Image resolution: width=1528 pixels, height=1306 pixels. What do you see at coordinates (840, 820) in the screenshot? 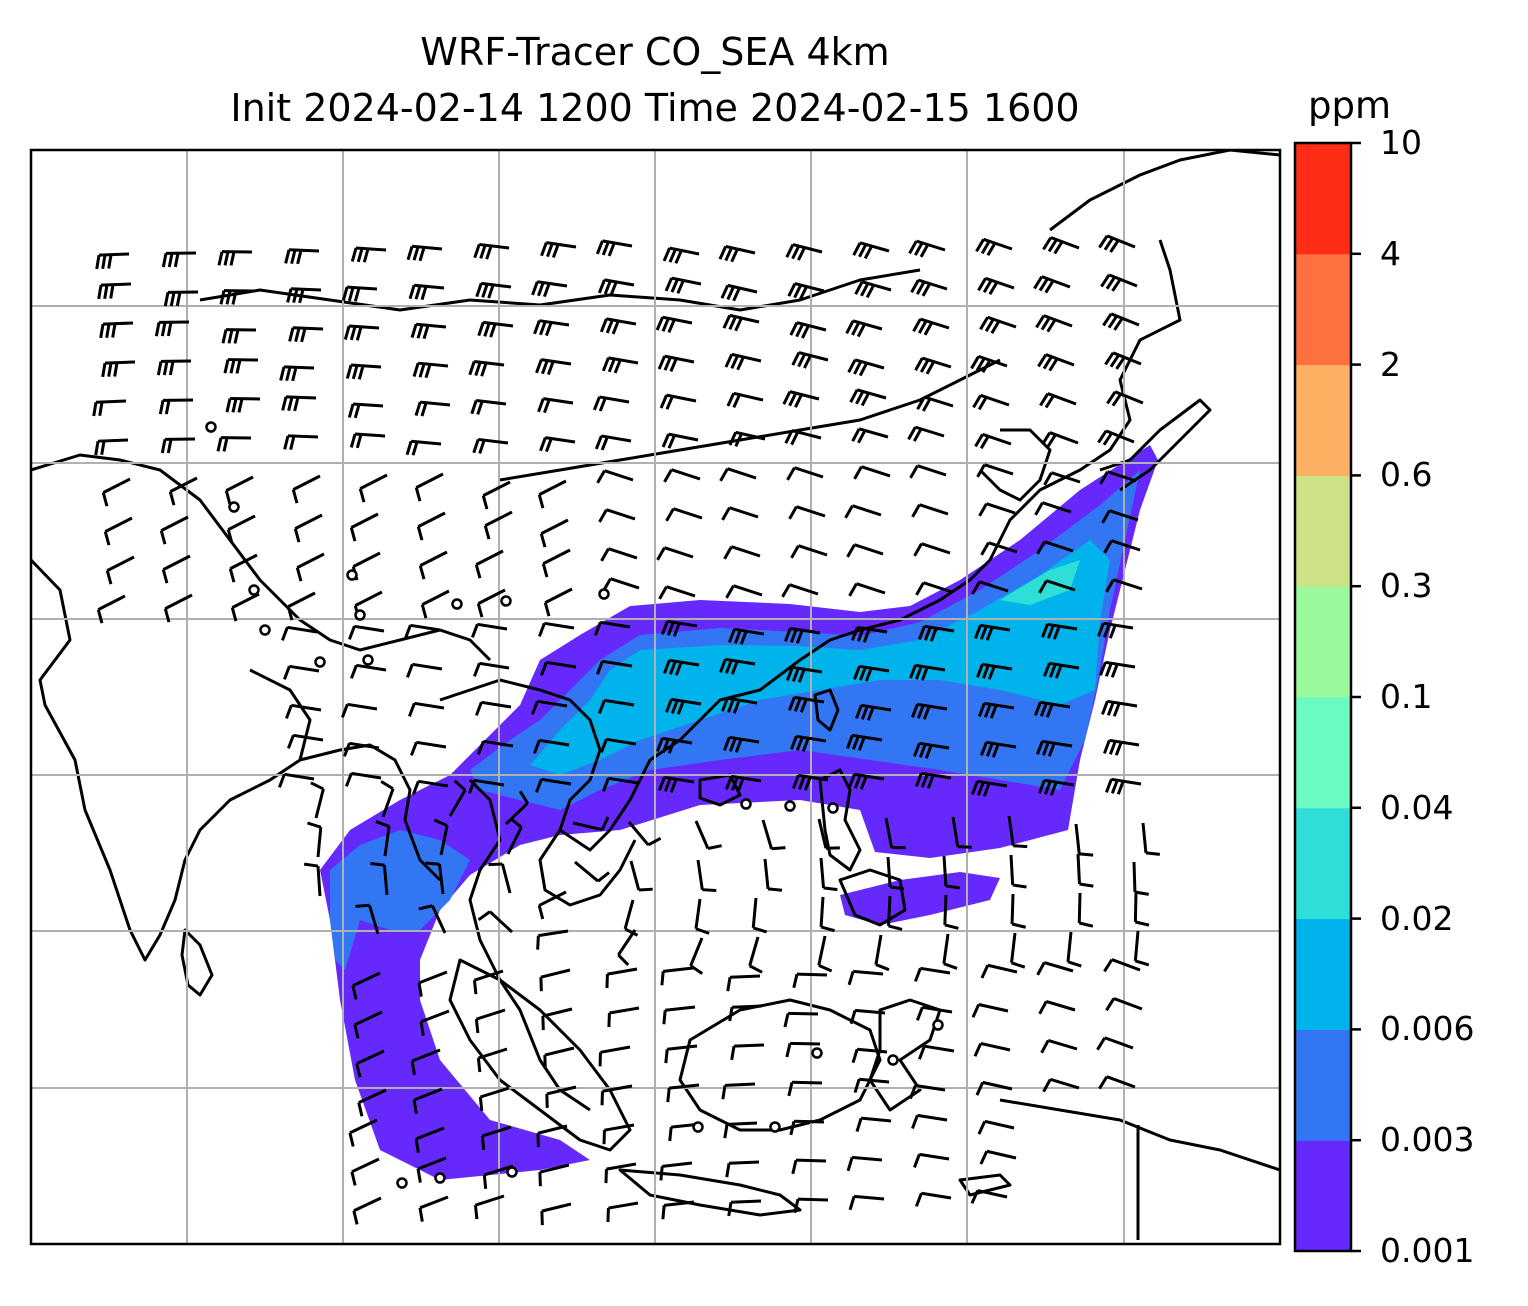
I see `coastline-philippines-luzon` at bounding box center [840, 820].